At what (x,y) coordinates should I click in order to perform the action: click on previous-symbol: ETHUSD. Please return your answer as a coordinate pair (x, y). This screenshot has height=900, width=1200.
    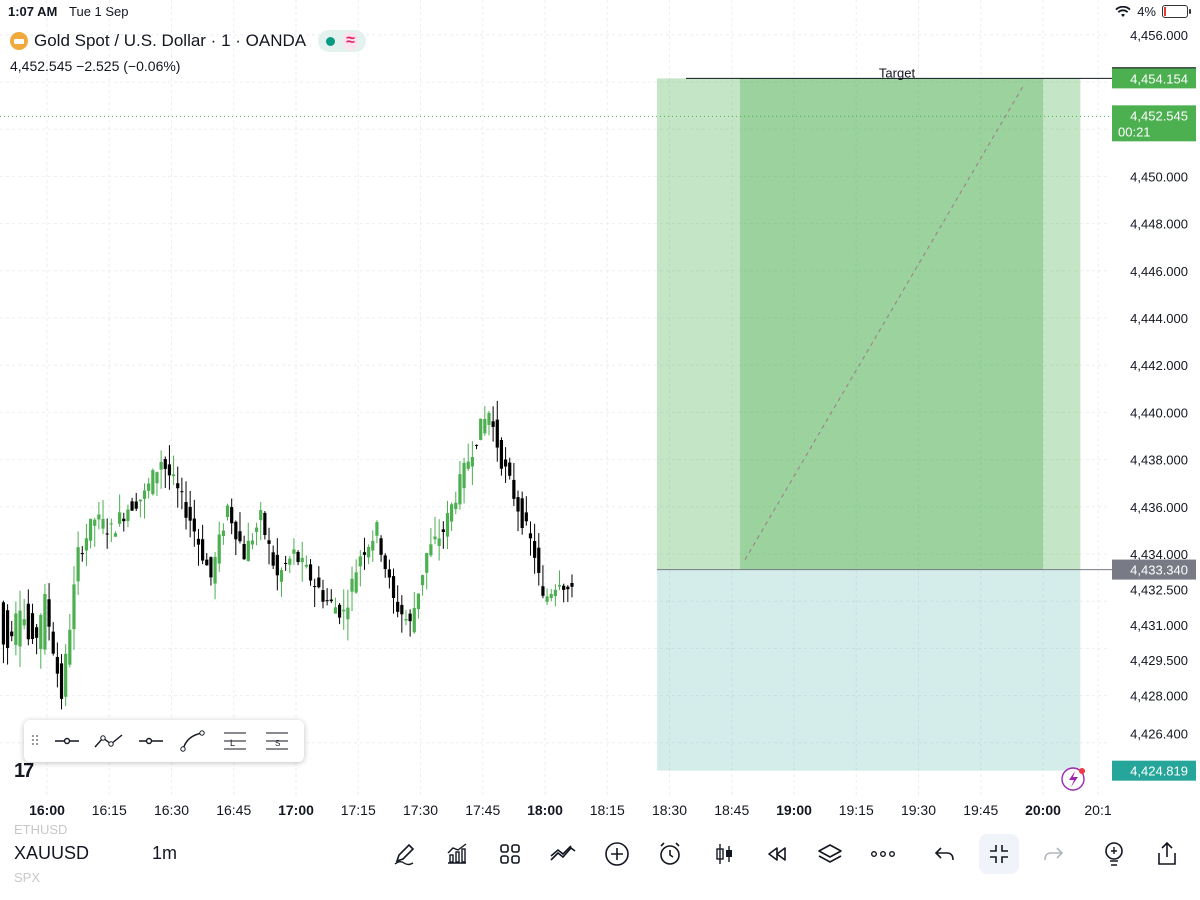
    Looking at the image, I should click on (41, 829).